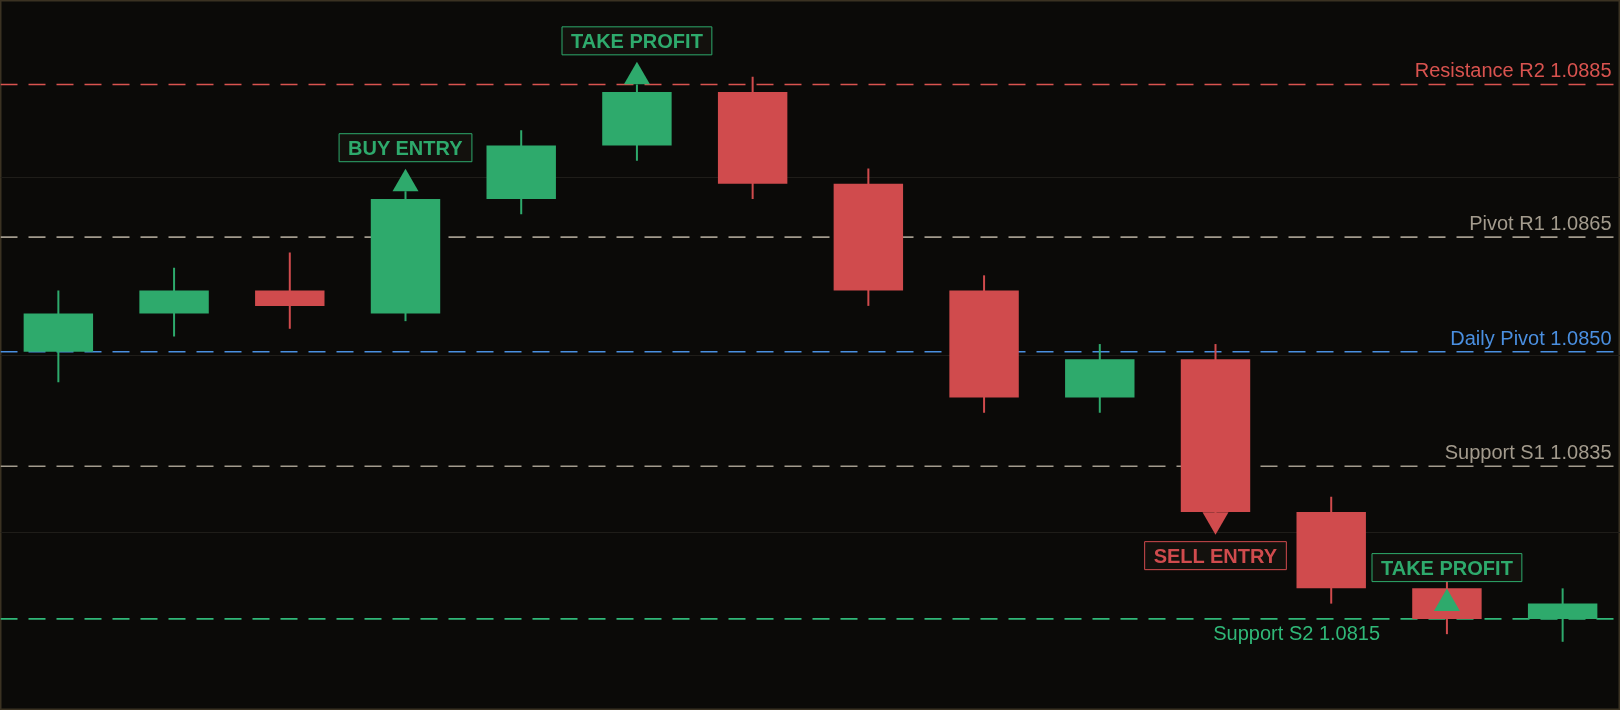 The image size is (1620, 710). What do you see at coordinates (1215, 555) in the screenshot?
I see `data-label: SELL ENTRY` at bounding box center [1215, 555].